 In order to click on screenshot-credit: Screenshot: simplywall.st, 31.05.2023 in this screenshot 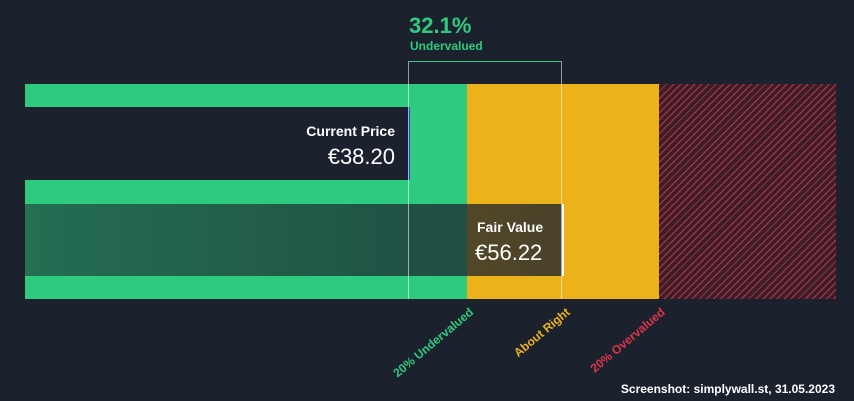, I will do `click(727, 389)`.